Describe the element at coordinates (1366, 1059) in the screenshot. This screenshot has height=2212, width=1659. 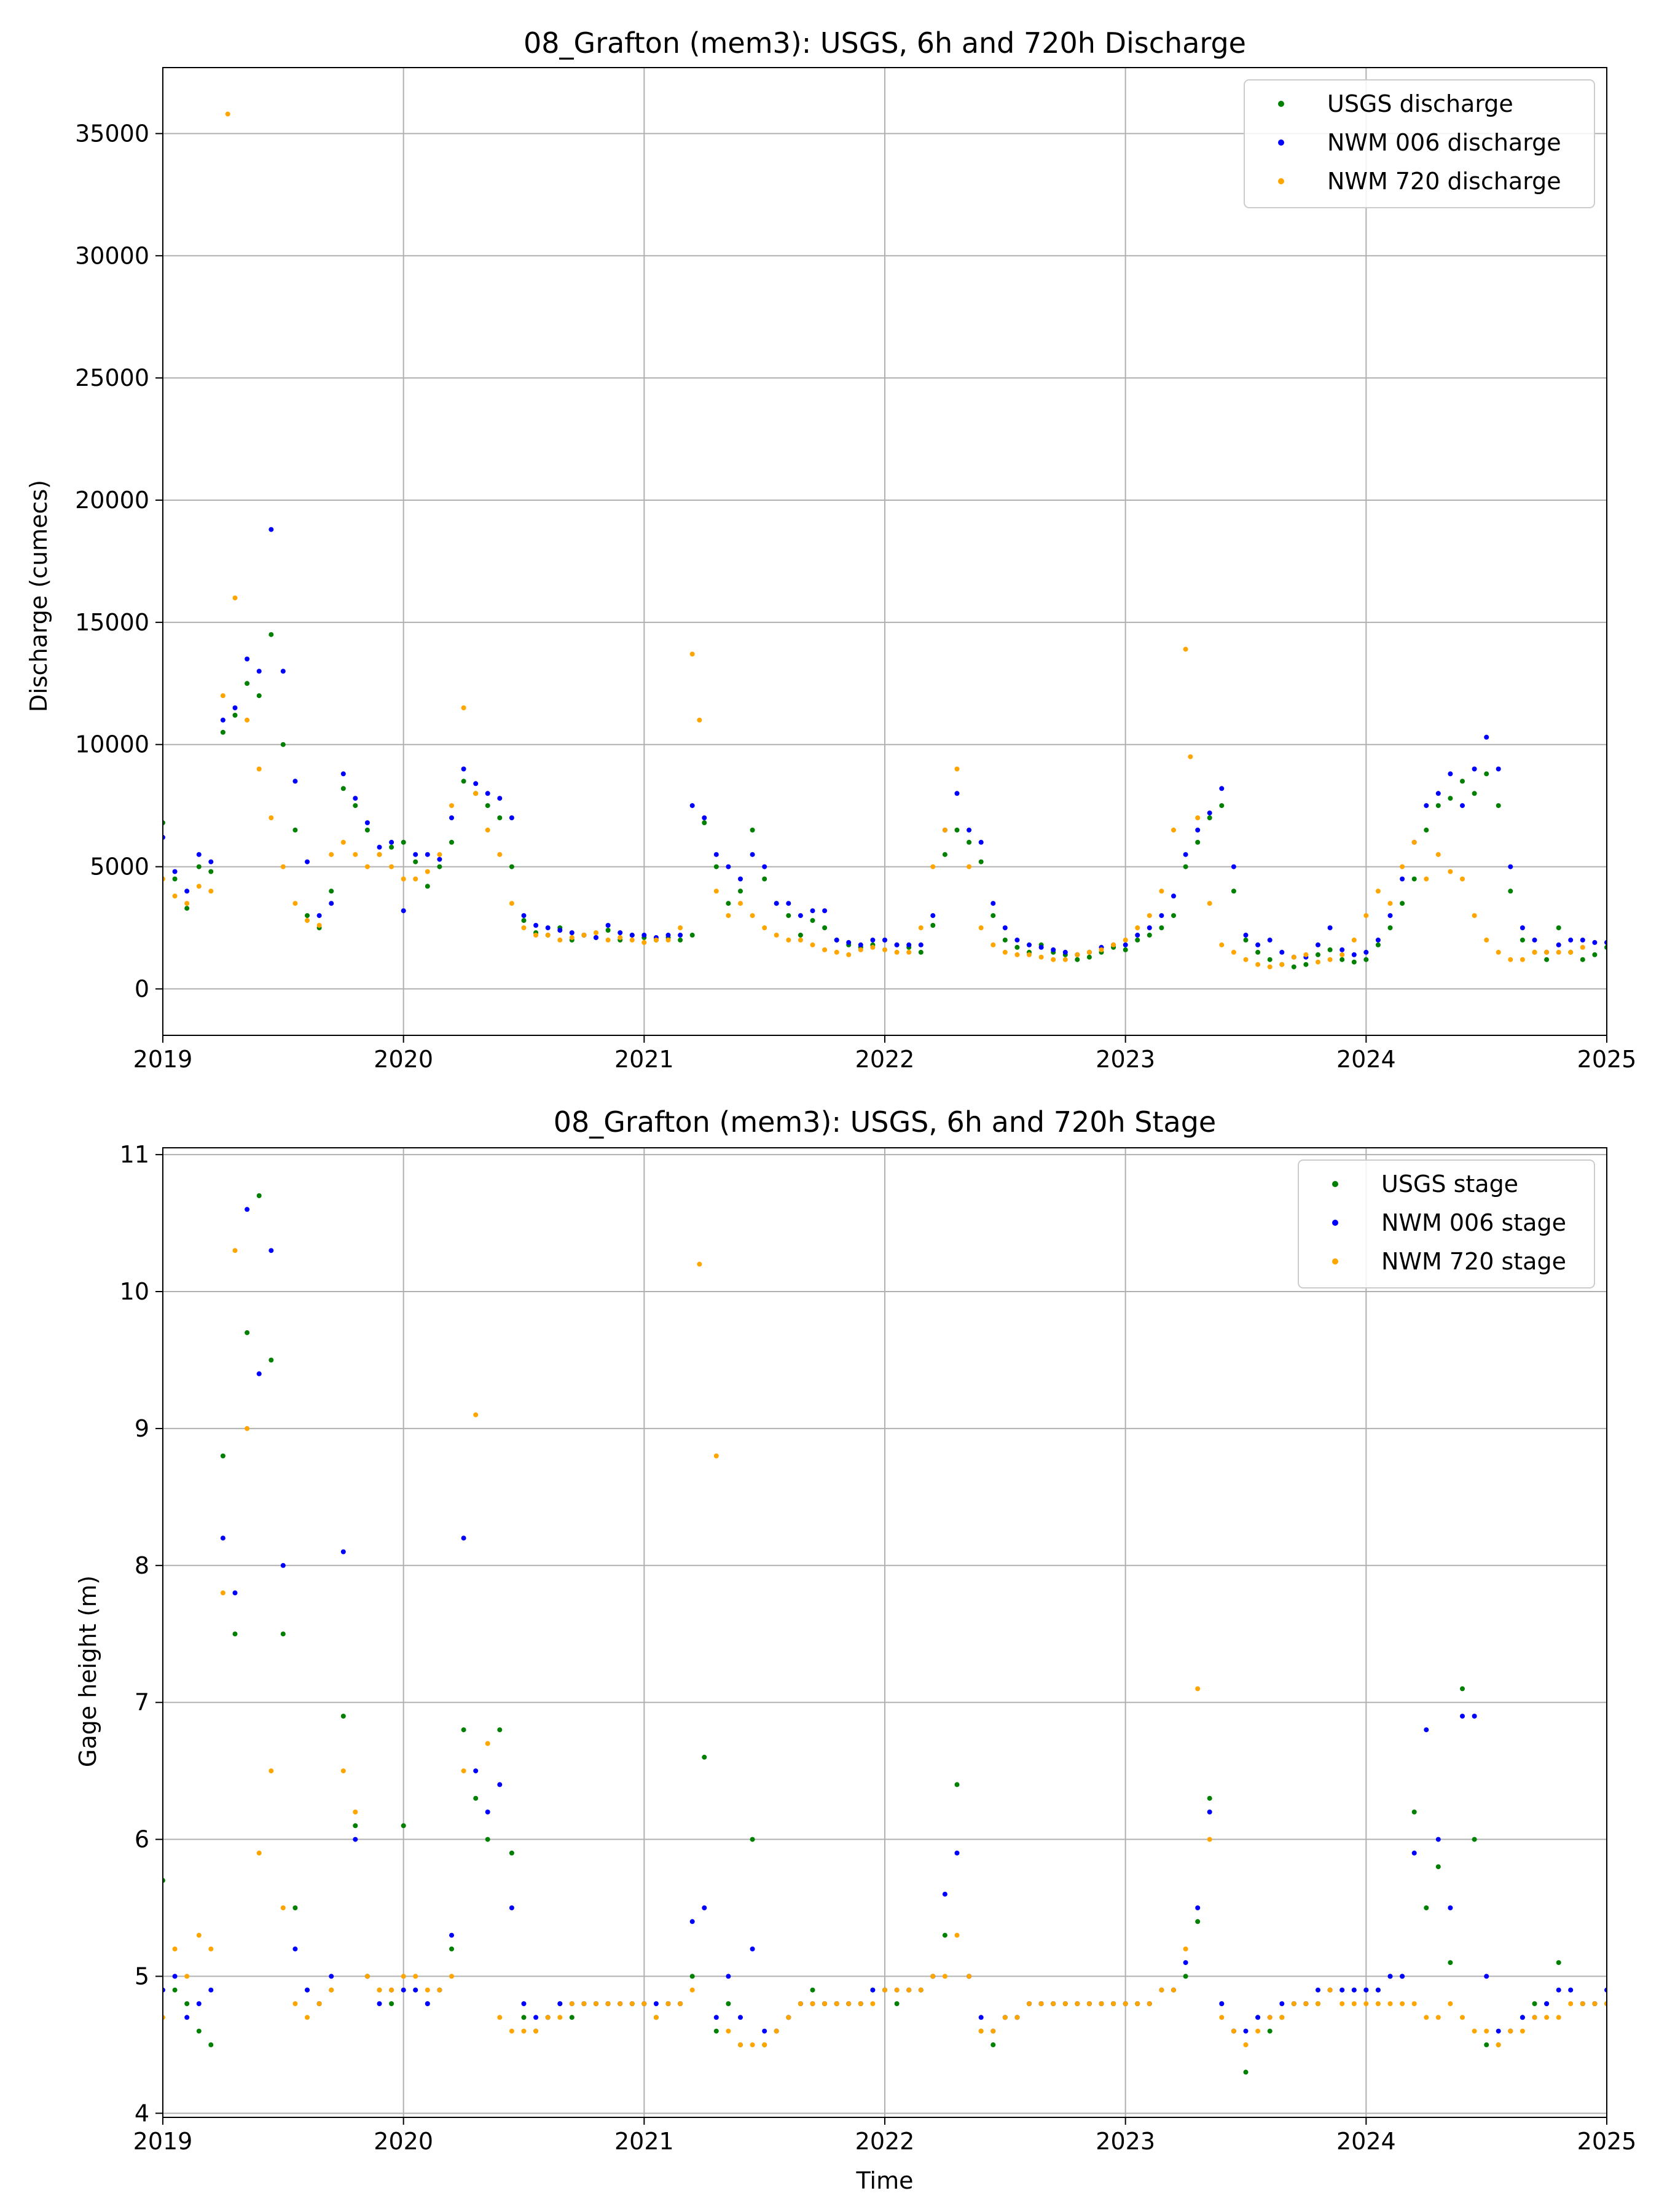
I see `discharge-x-tick-label: 2024` at that location.